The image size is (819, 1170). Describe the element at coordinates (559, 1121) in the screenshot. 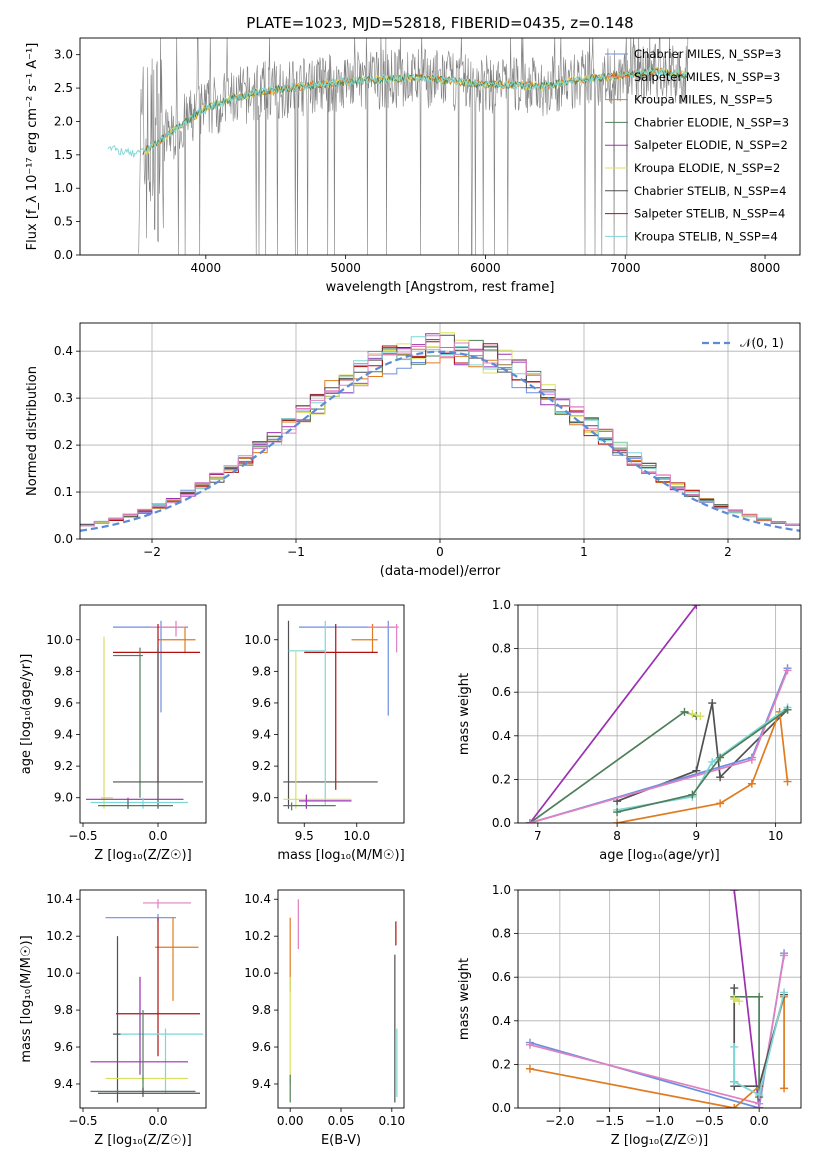

I see `x-tick-label: −2.0` at that location.